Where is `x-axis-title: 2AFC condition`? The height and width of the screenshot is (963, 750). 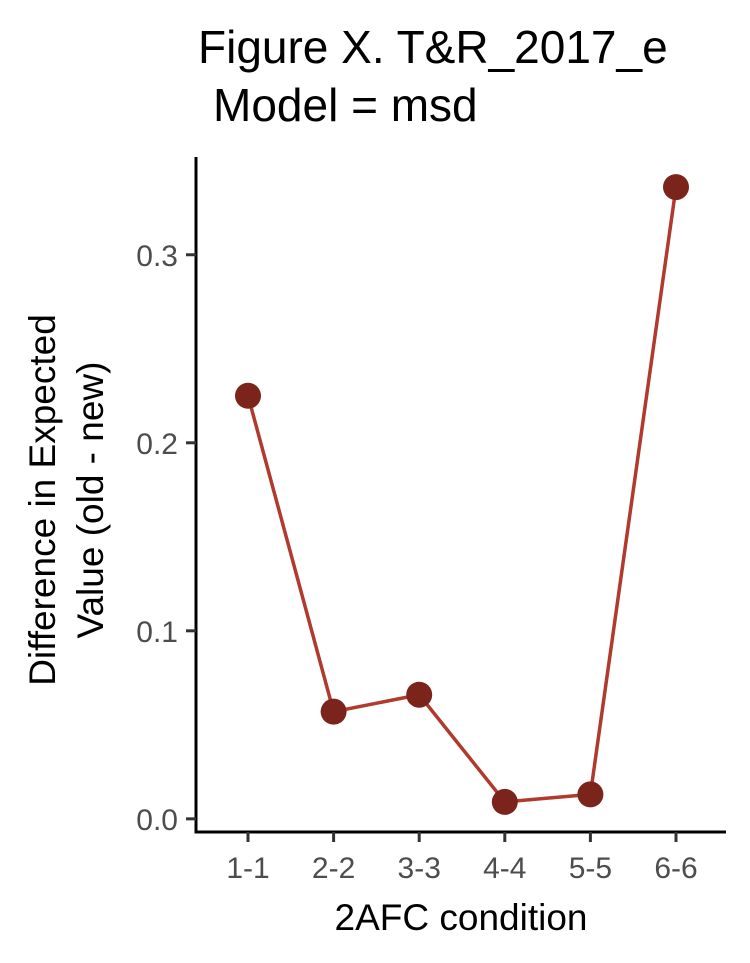
x-axis-title: 2AFC condition is located at coordinates (461, 917).